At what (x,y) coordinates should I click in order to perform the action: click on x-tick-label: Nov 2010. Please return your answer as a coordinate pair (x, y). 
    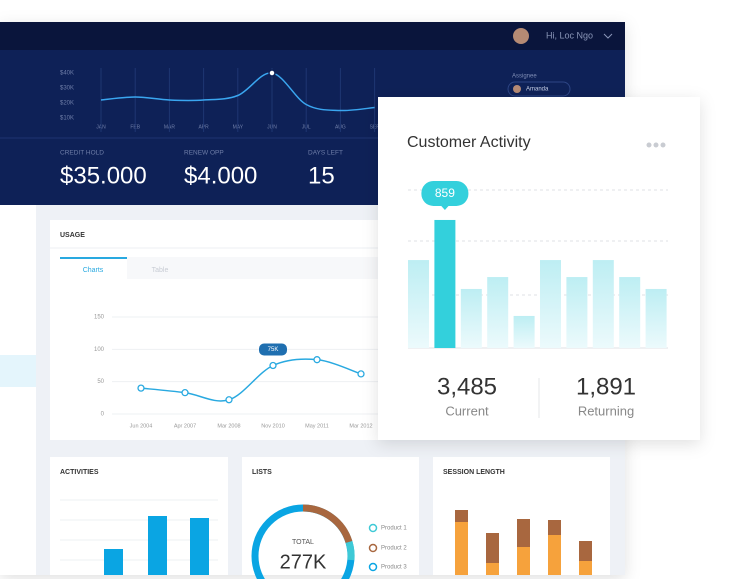
    Looking at the image, I should click on (273, 426).